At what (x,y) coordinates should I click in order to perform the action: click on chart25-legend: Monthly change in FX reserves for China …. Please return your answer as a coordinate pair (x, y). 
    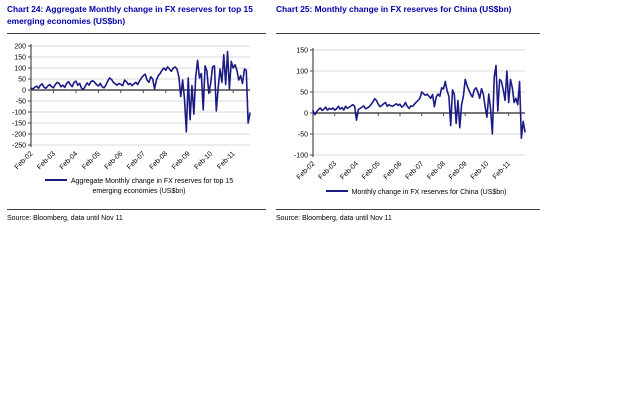
    Looking at the image, I should click on (416, 193).